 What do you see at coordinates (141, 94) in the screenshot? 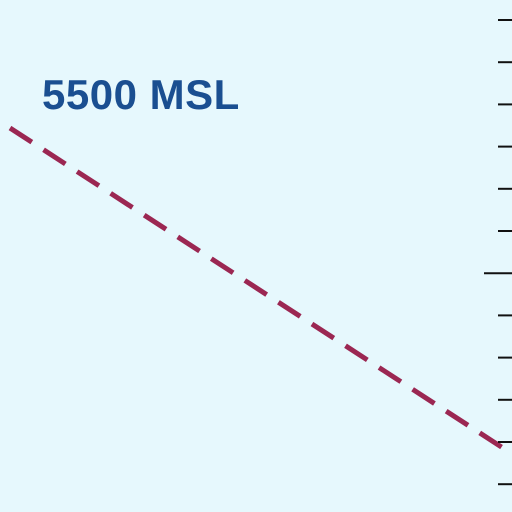
I see `altitude-label: 5500 MSL` at bounding box center [141, 94].